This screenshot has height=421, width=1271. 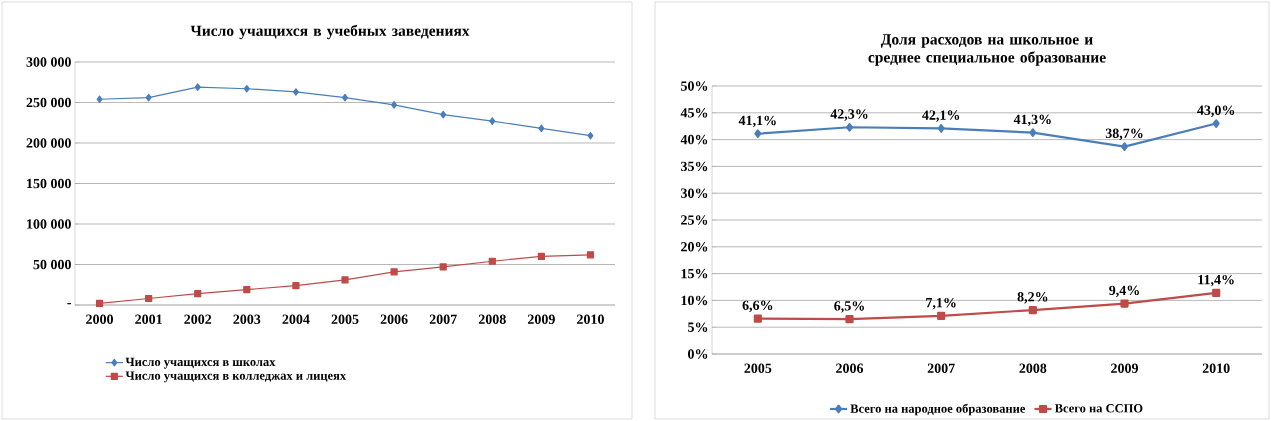 I want to click on x-tick-label: 2002, so click(x=198, y=319).